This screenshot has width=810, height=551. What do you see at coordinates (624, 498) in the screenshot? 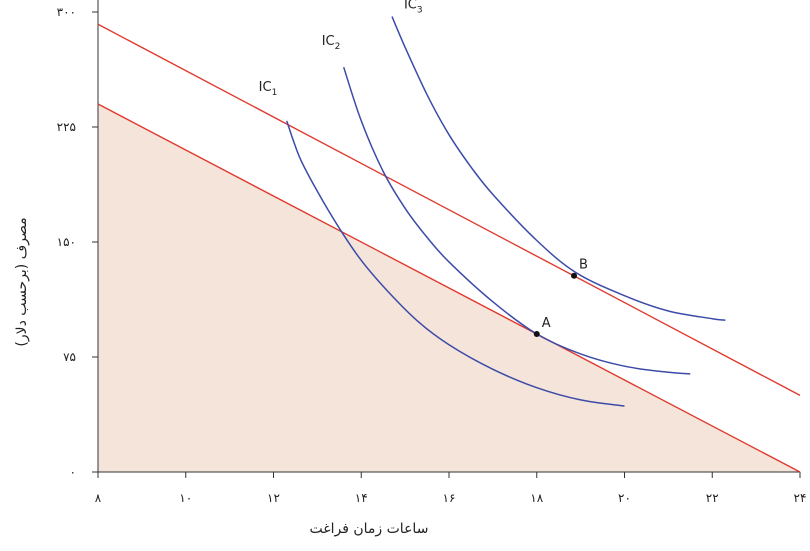
I see `x-tick-label: ۲۰` at bounding box center [624, 498].